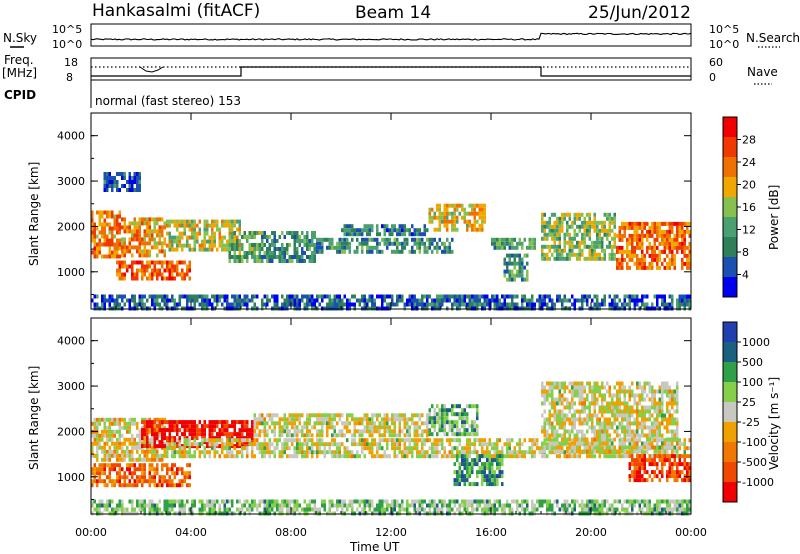  Describe the element at coordinates (716, 62) in the screenshot. I see `nave-tick-top: 60` at that location.